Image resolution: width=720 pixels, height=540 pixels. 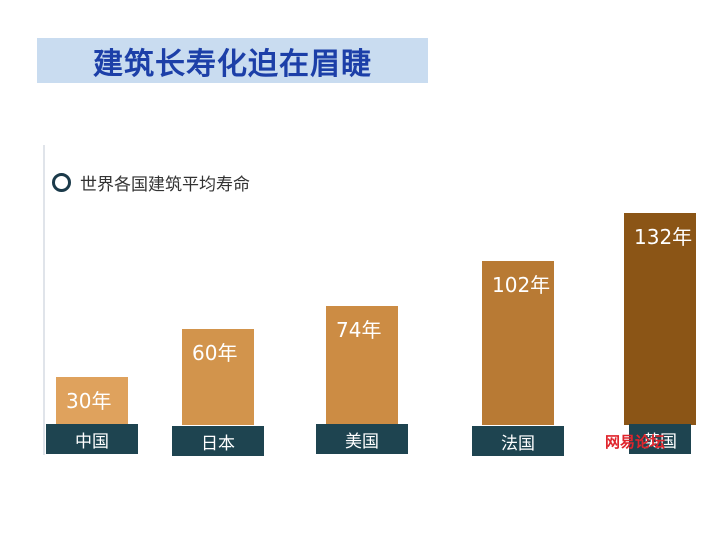 I want to click on category-label: 美国, so click(x=362, y=439).